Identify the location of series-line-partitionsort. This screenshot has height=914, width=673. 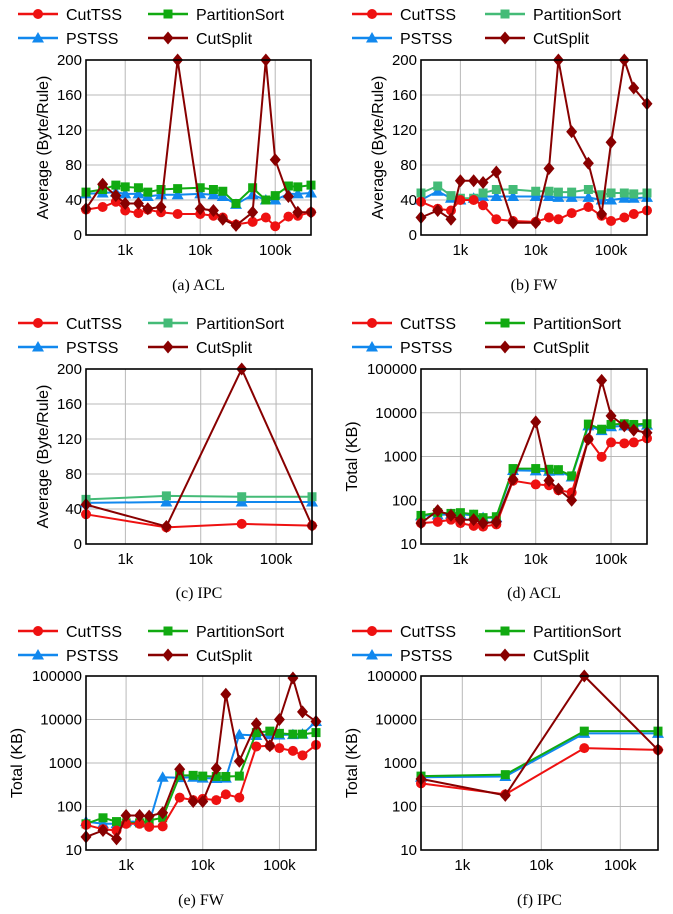
(539, 754).